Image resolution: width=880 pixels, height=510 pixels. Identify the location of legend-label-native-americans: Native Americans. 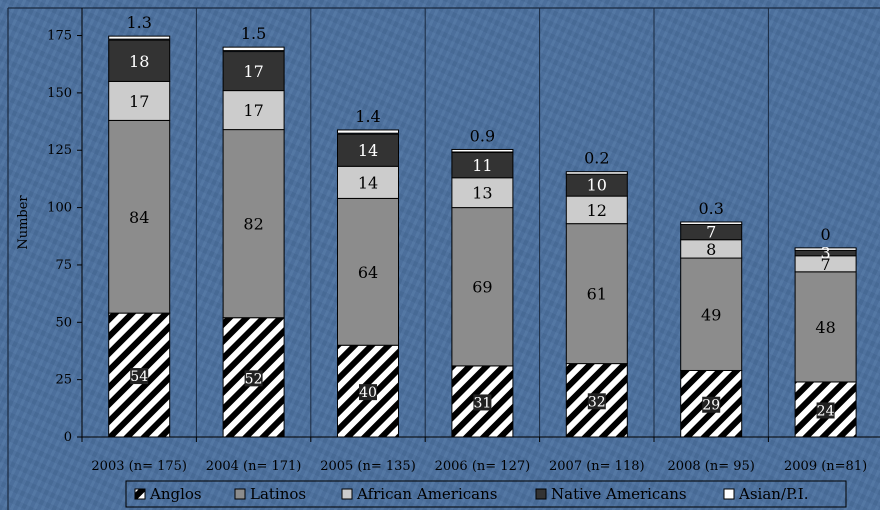
(619, 494).